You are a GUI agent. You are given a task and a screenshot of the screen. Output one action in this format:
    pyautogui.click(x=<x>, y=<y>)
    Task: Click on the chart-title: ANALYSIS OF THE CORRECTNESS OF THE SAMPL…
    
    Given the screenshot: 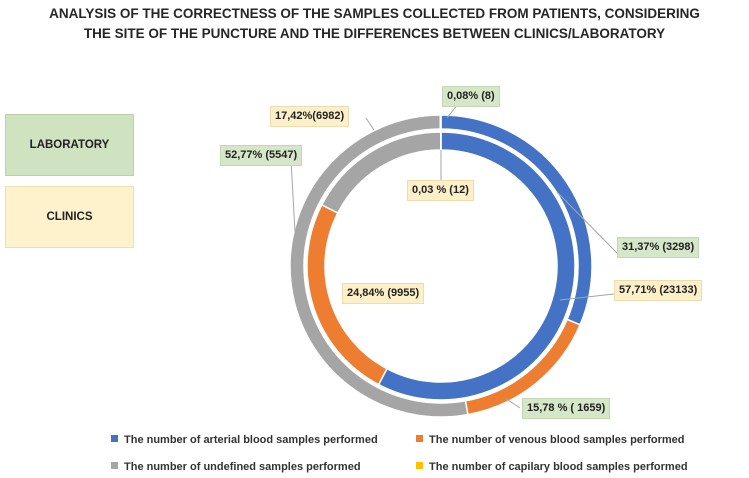 What is the action you would take?
    pyautogui.click(x=374, y=24)
    